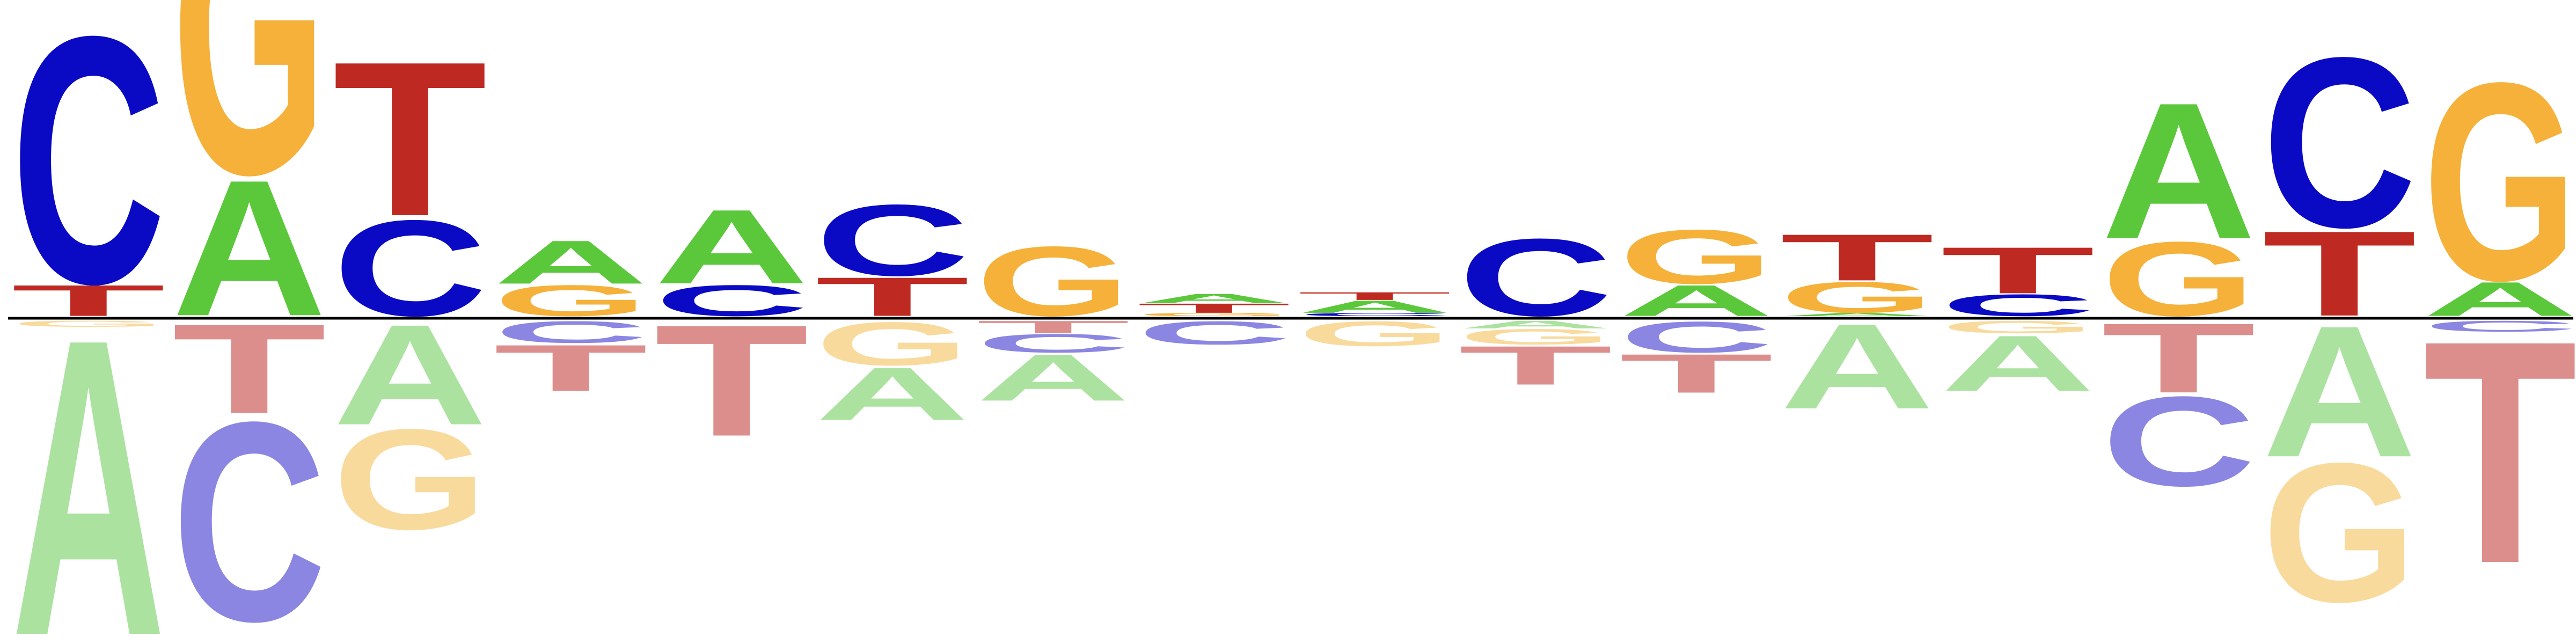 The image size is (2576, 644). I want to click on logo-letter-g-pos11-up-1: G, so click(1696, 257).